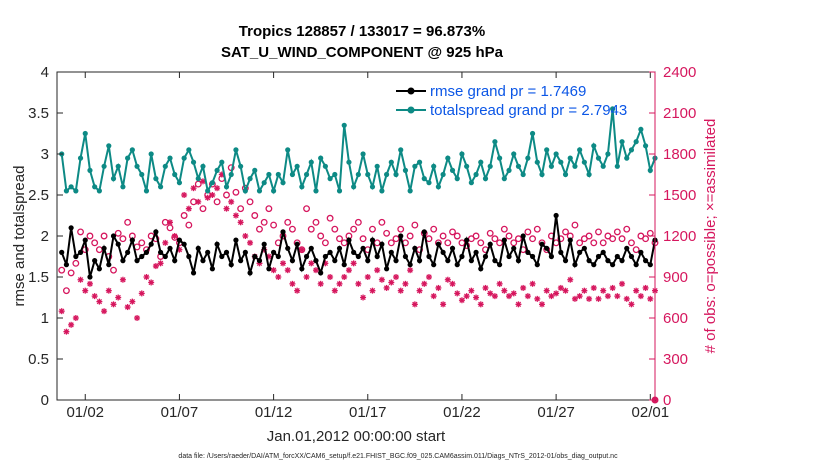  What do you see at coordinates (274, 412) in the screenshot?
I see `x-tick-label: 01/12` at bounding box center [274, 412].